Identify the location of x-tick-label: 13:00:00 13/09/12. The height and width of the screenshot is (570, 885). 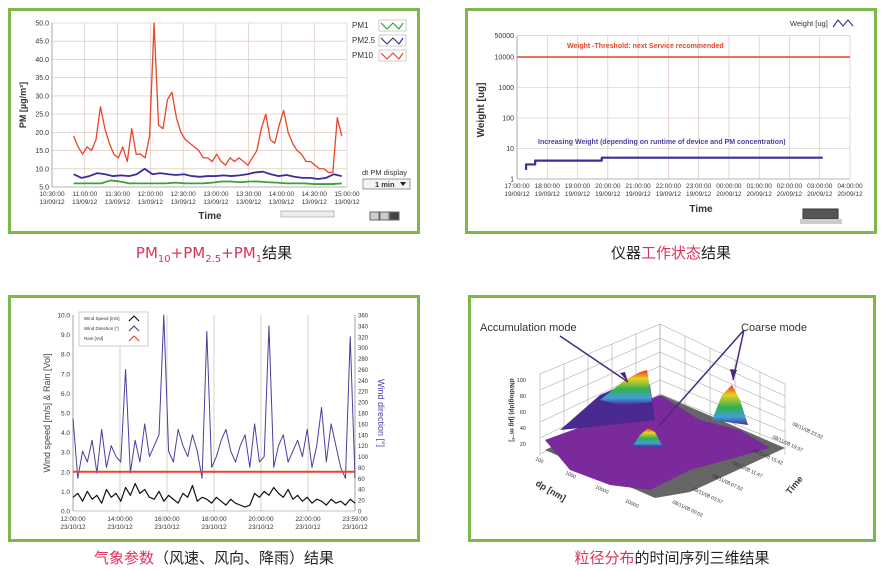
(216, 198).